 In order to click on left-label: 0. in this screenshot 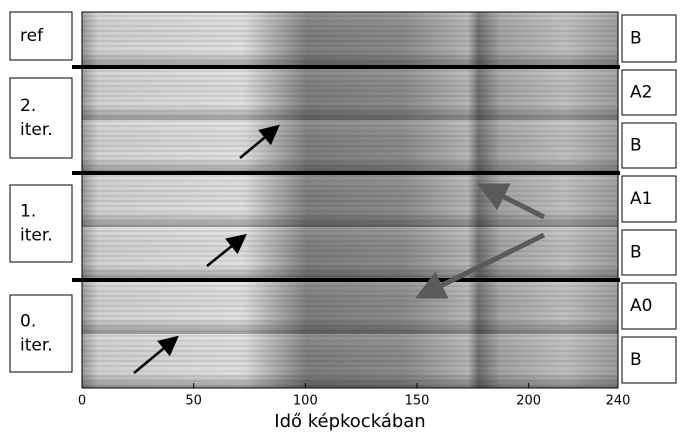, I will do `click(28, 322)`.